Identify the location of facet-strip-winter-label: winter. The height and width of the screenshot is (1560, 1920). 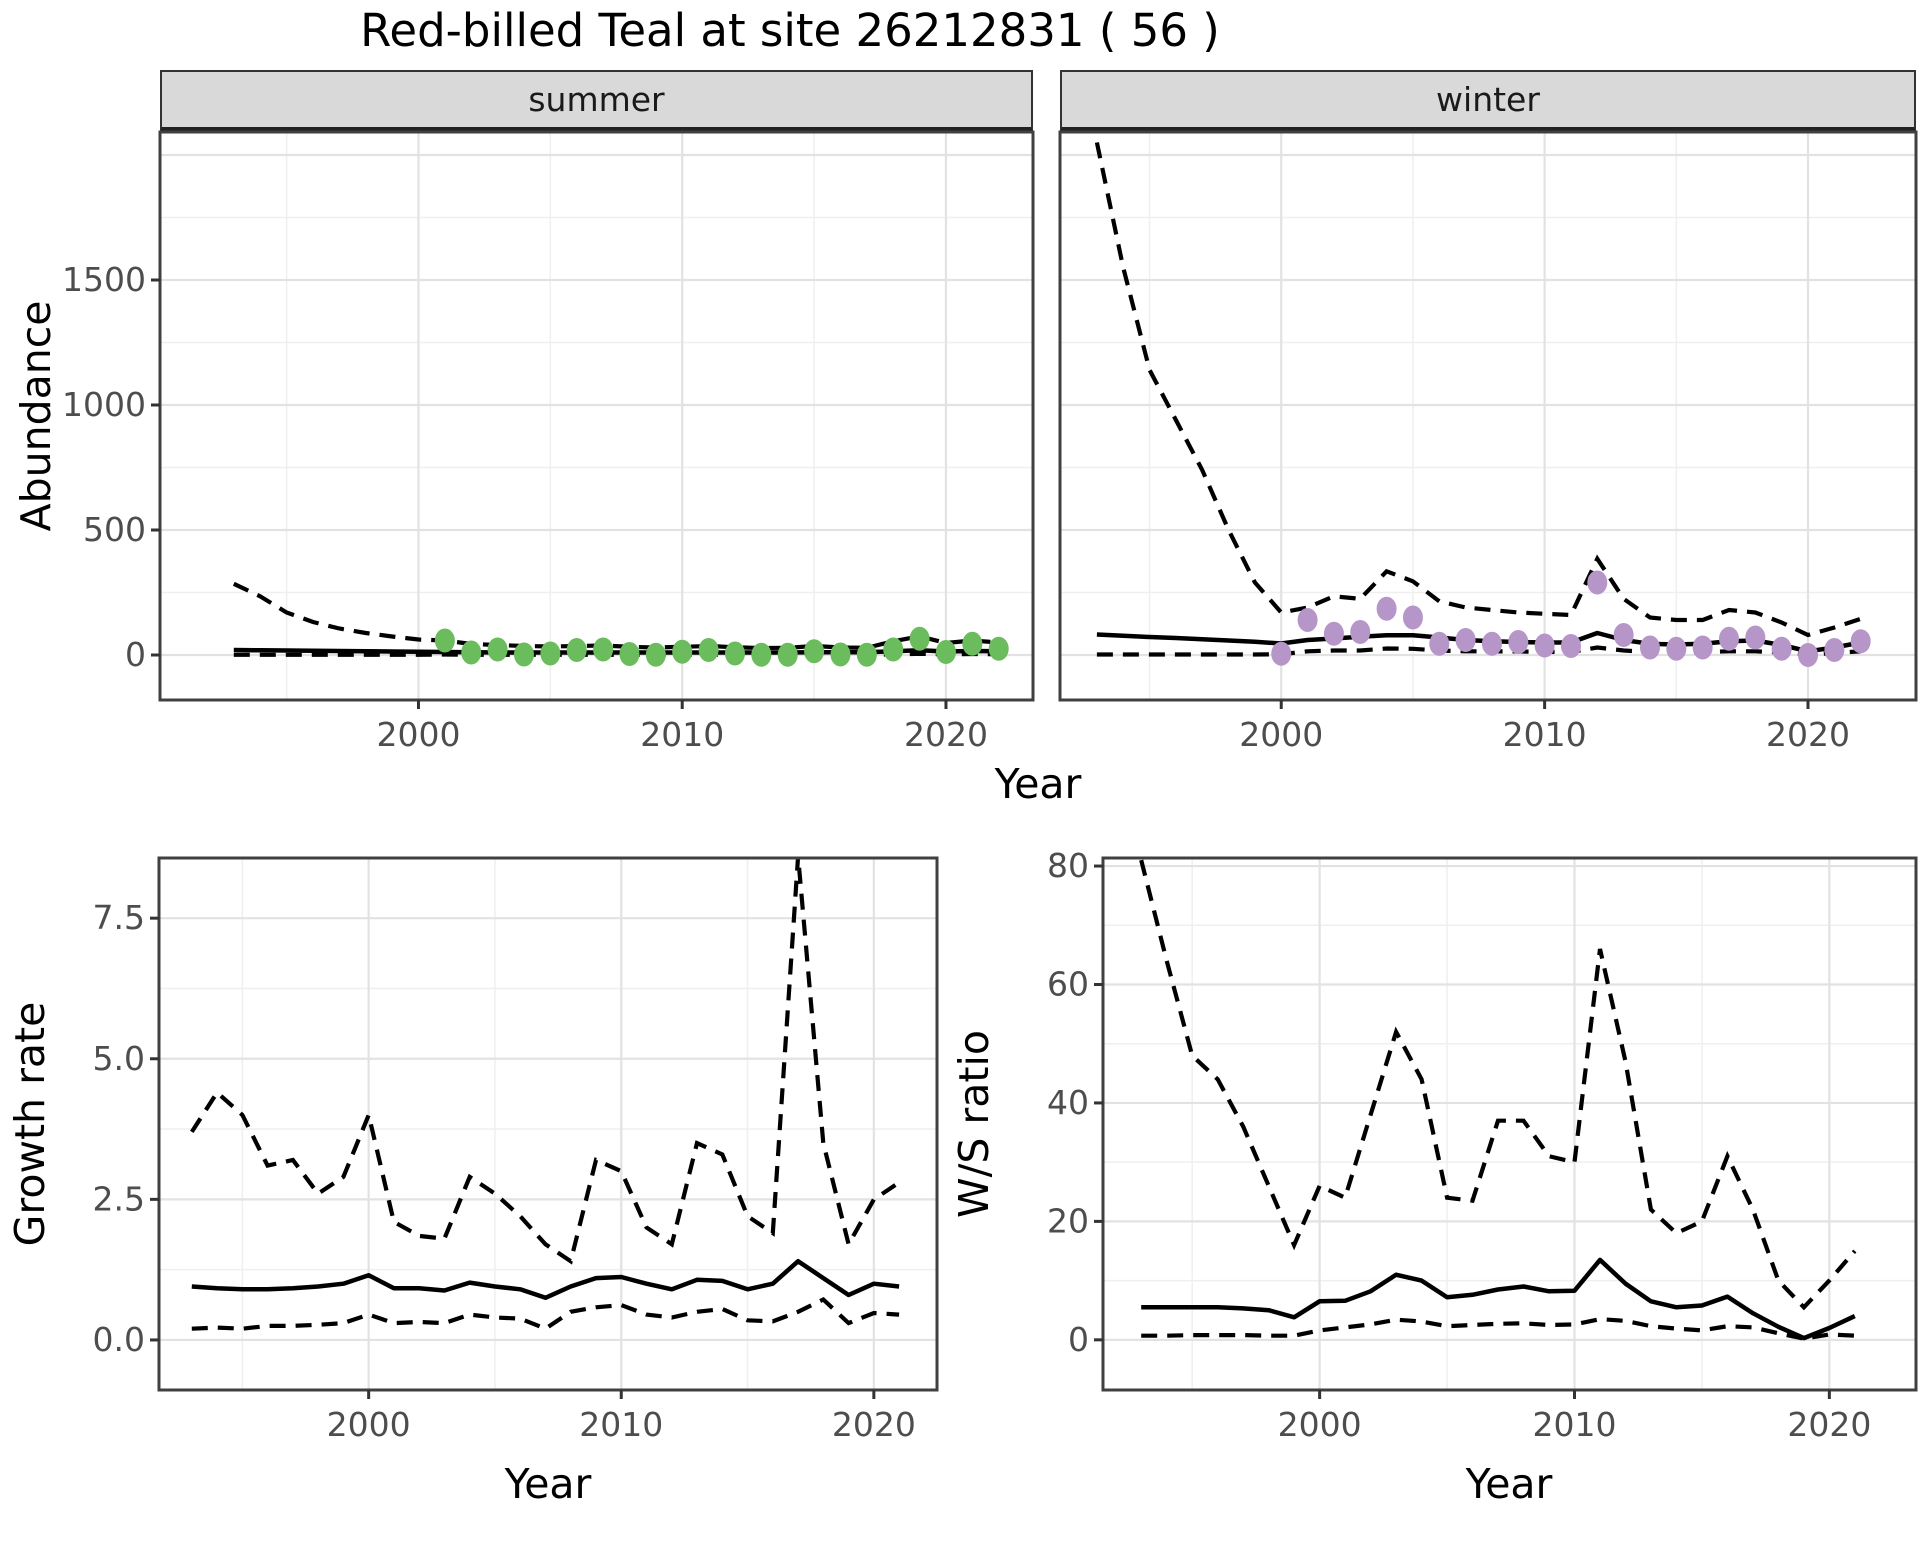
(1488, 99).